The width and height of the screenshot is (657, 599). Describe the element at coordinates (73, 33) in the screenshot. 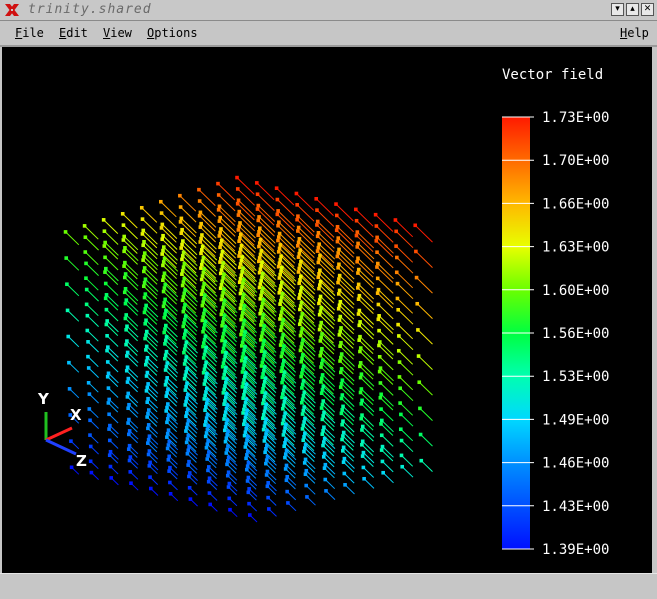

I see `menu-edit: Edit` at that location.